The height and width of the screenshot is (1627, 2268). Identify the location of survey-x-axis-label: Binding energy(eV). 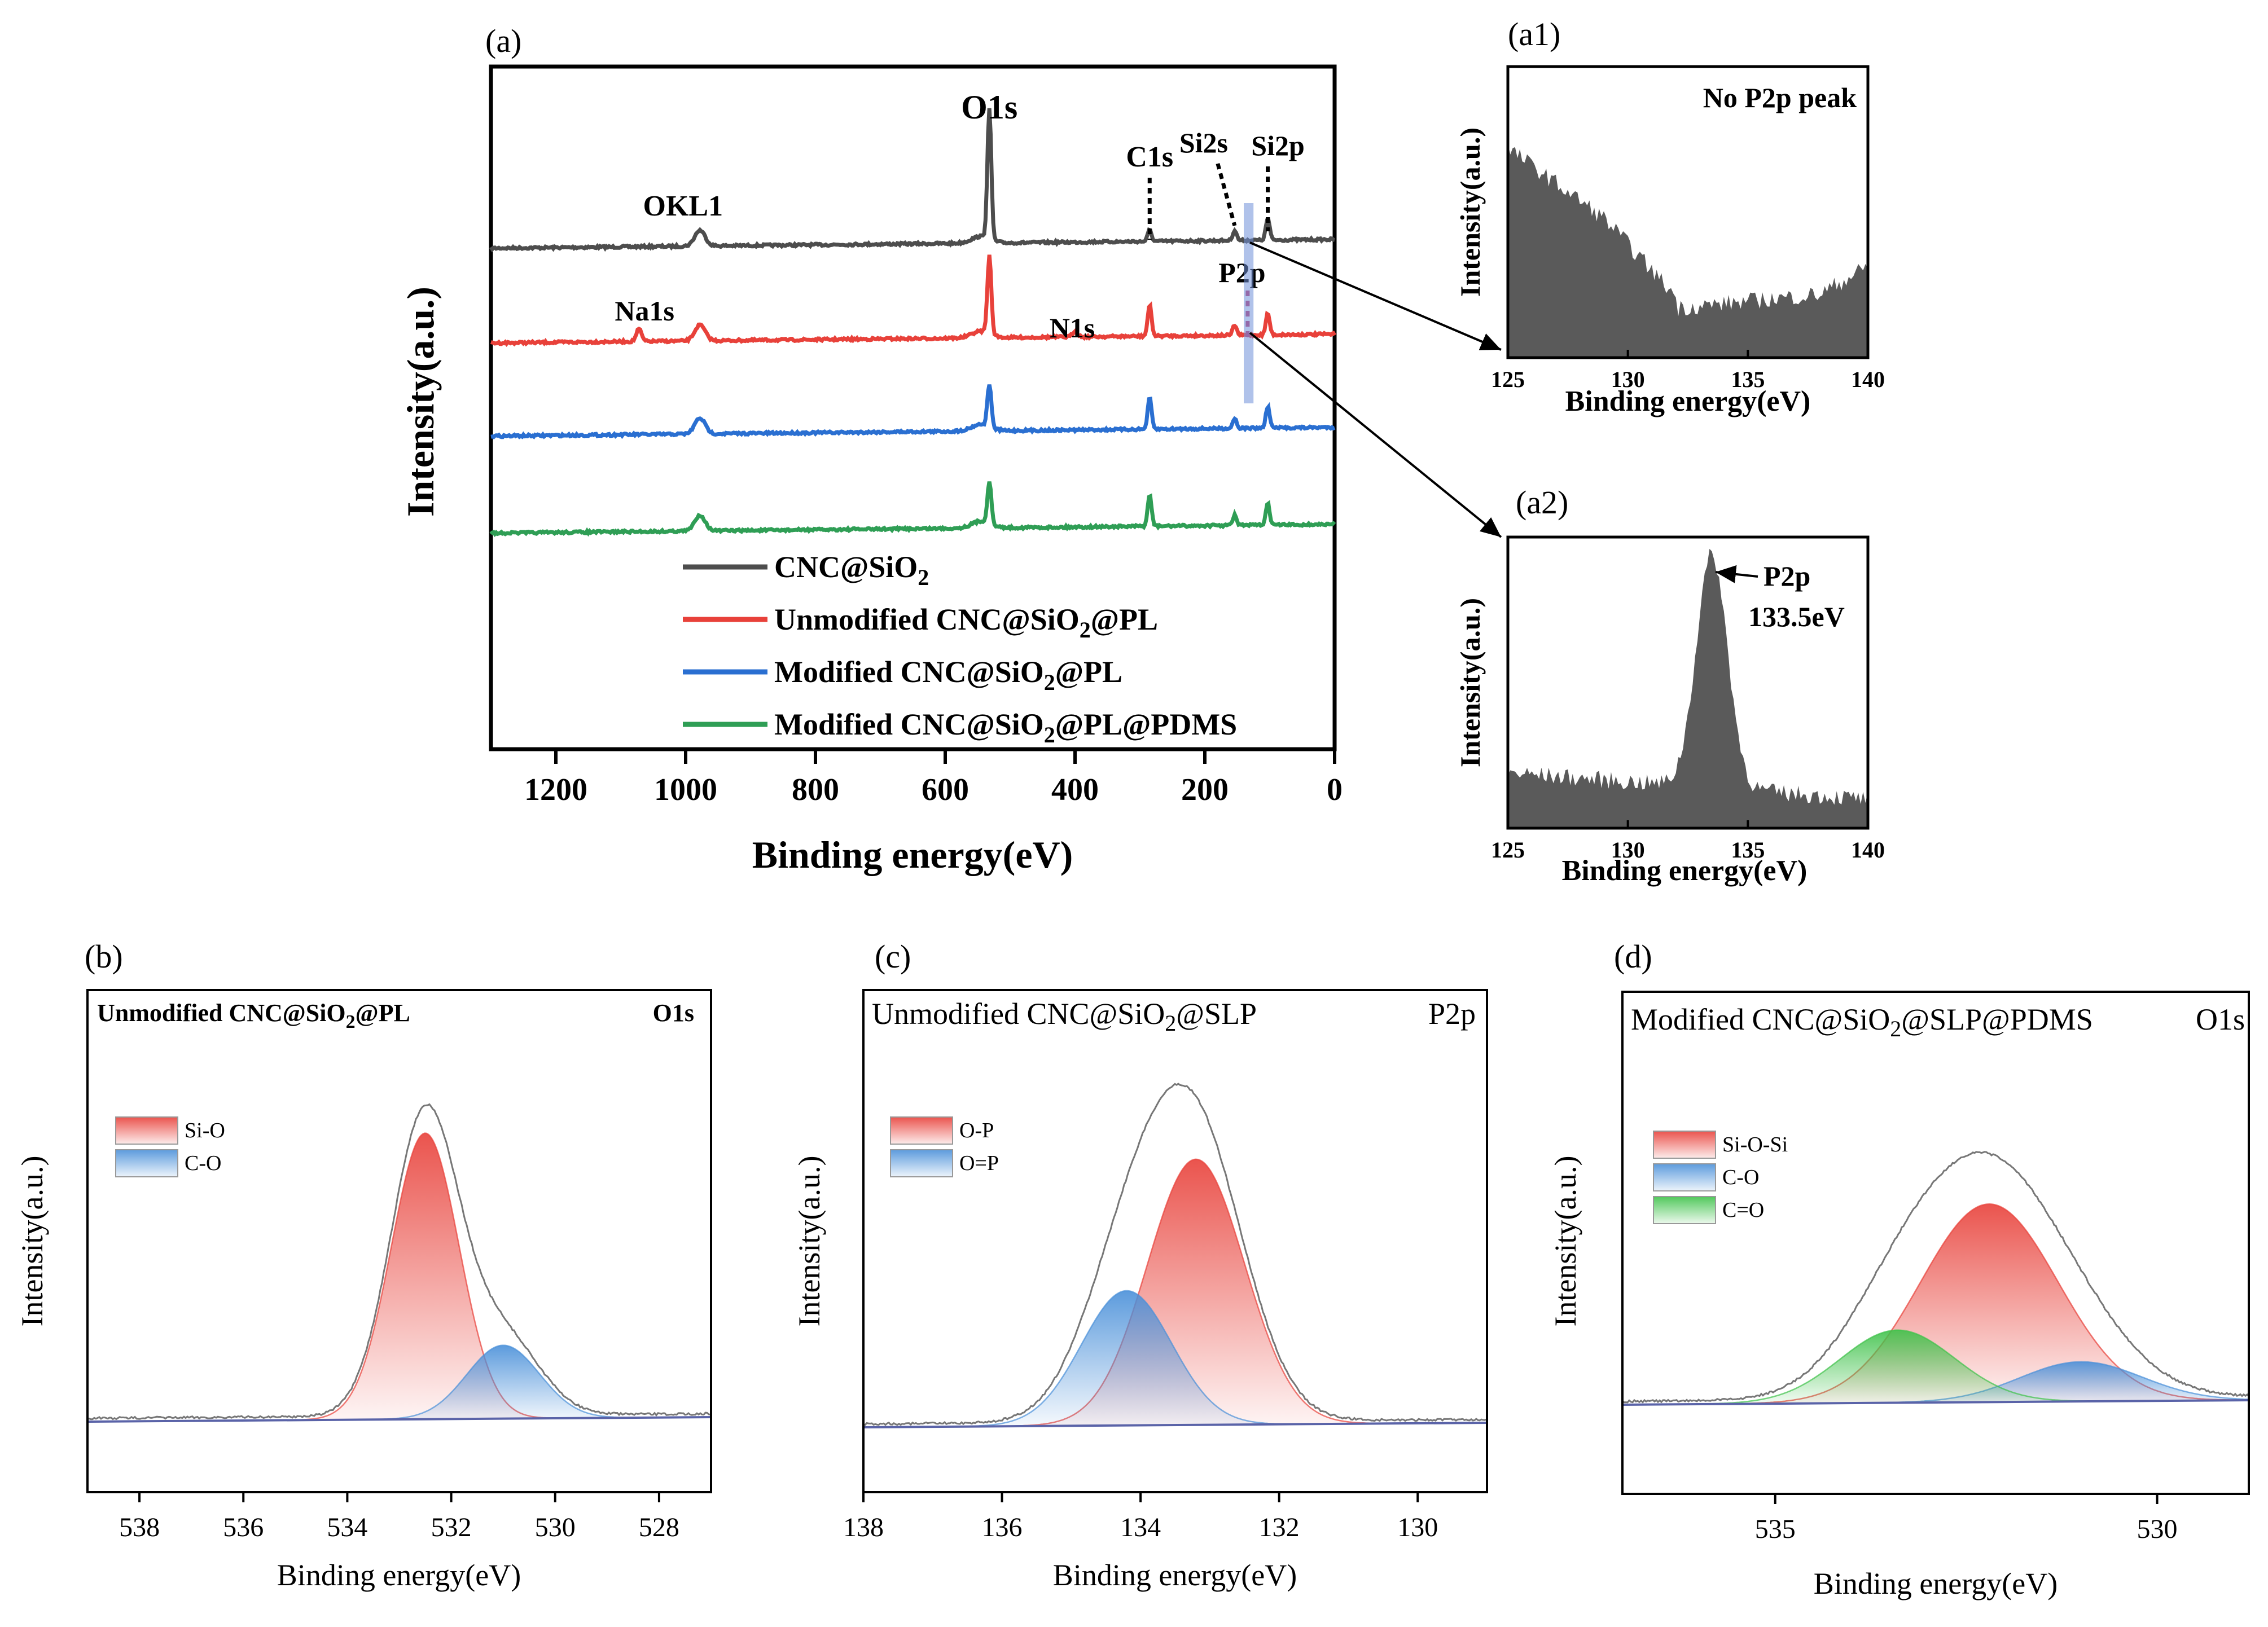
(912, 854).